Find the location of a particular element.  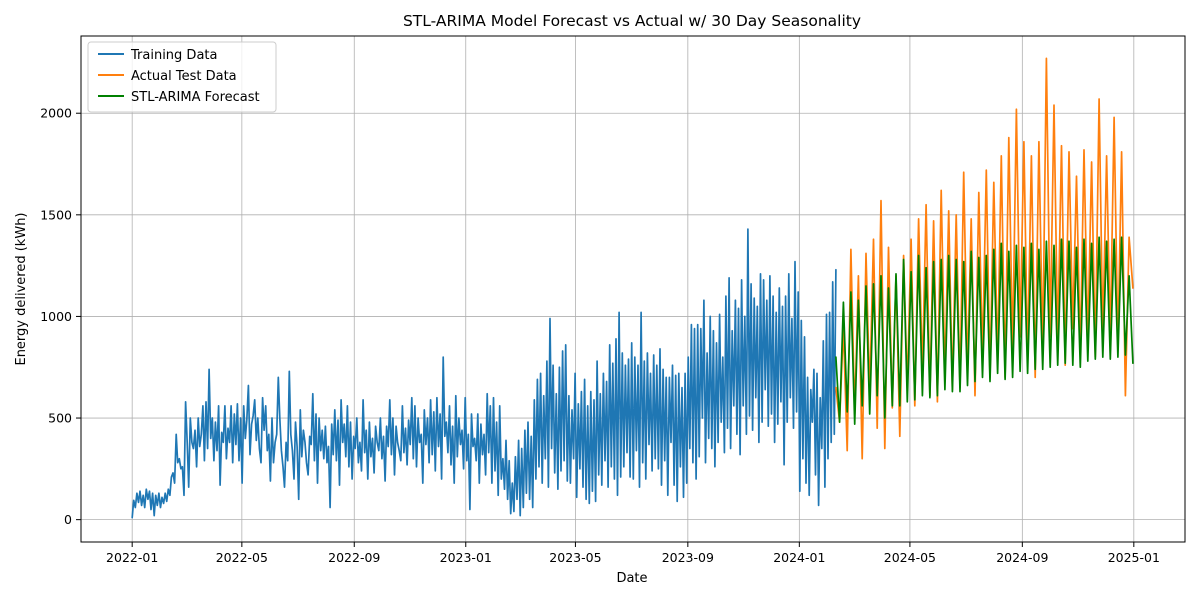

legend-label-training: Training Data is located at coordinates (173, 55).